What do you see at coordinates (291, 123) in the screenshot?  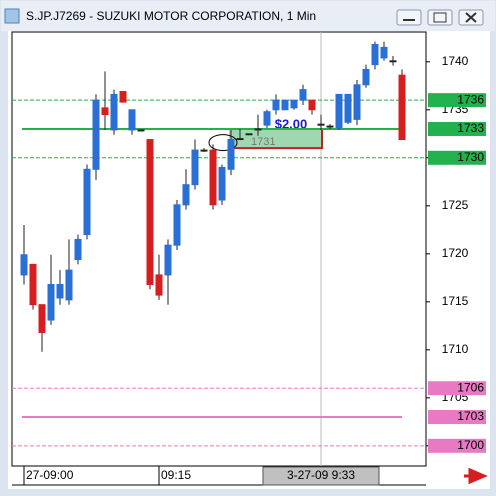 I see `profit-label: $2.00` at bounding box center [291, 123].